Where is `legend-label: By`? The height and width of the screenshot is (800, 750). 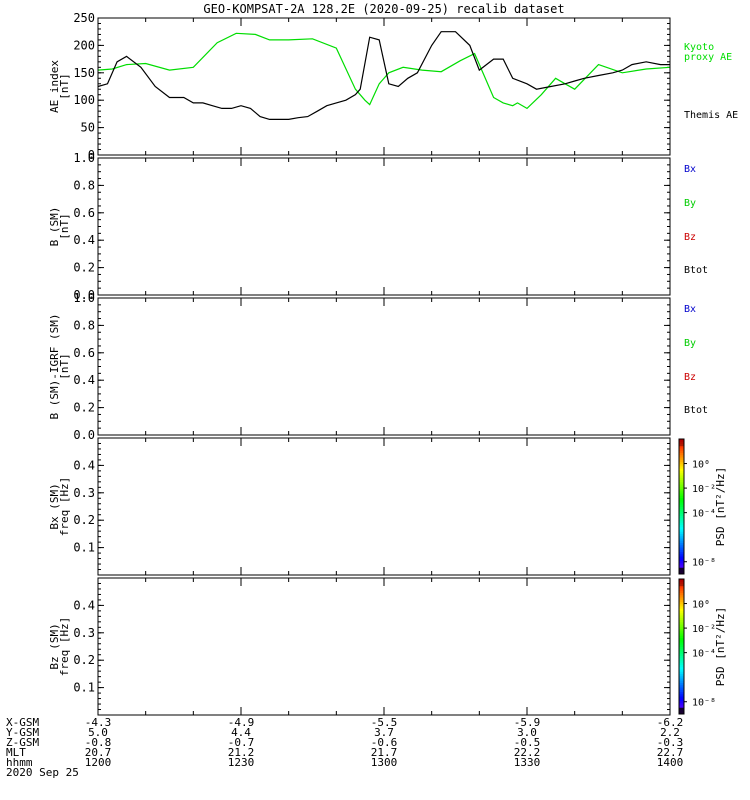
legend-label: By is located at coordinates (690, 203).